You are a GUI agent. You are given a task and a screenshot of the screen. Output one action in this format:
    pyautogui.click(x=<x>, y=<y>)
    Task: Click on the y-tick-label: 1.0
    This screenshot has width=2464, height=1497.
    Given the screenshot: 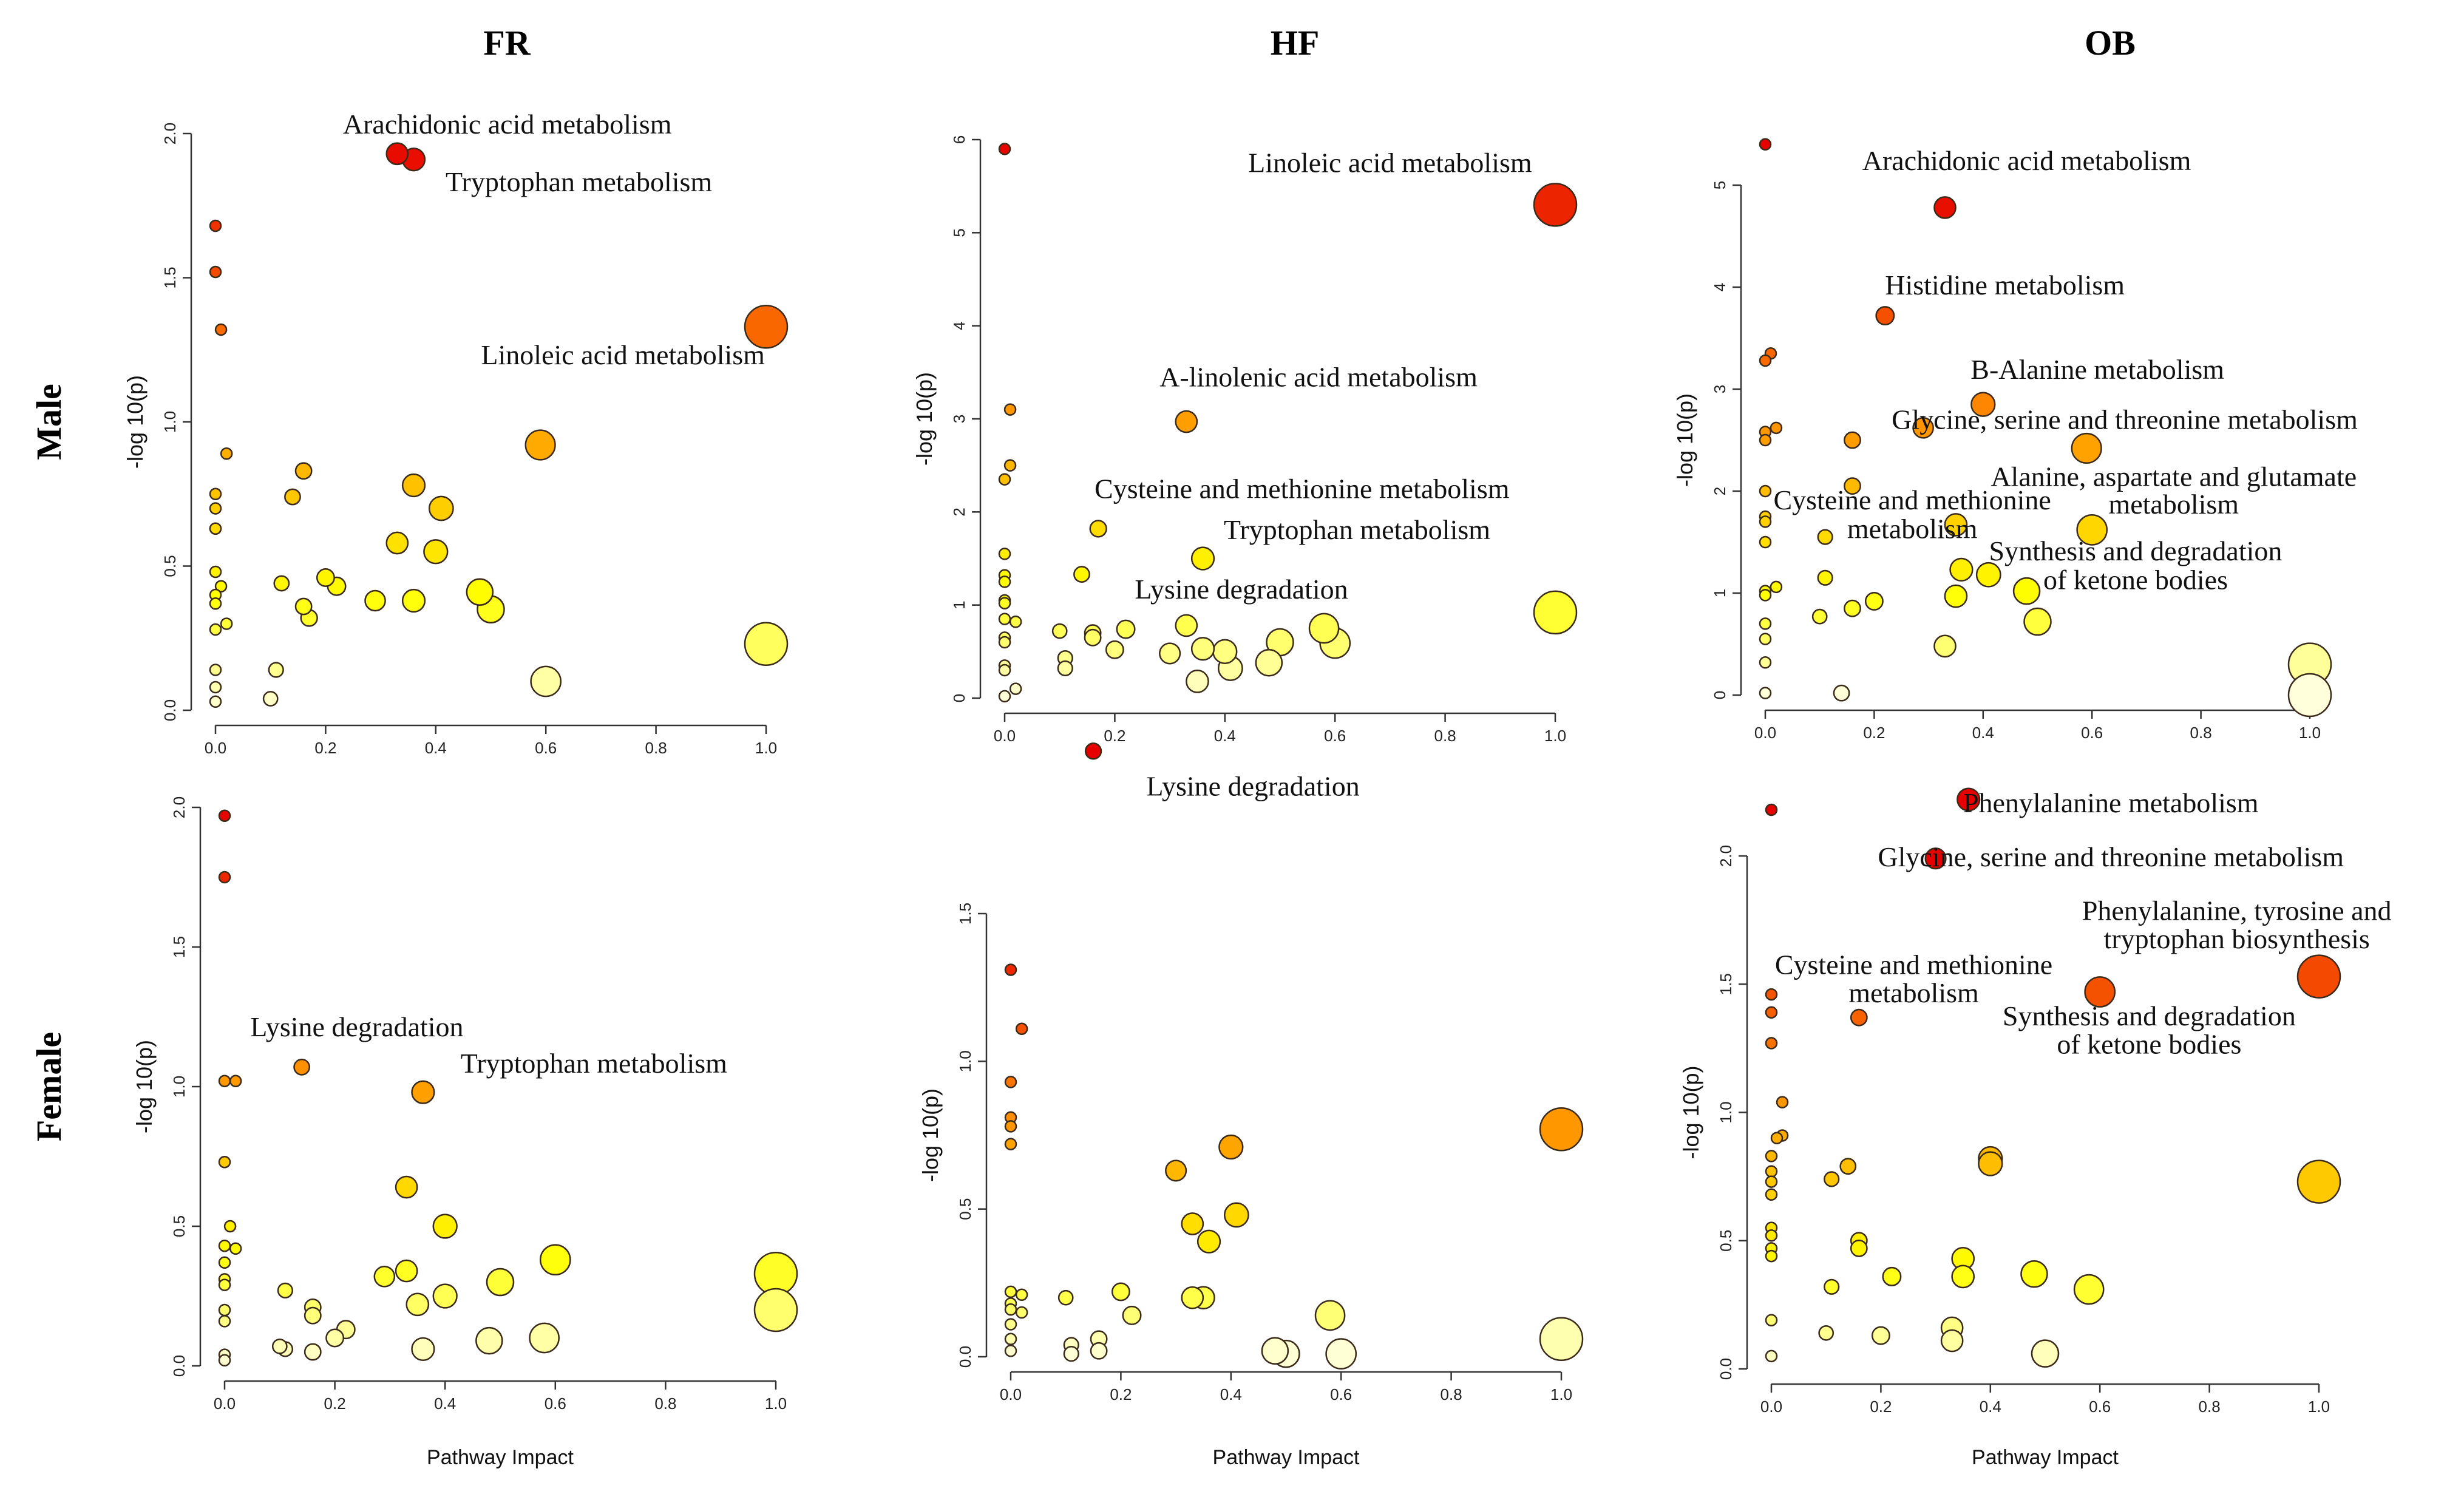 What is the action you would take?
    pyautogui.click(x=1726, y=1112)
    